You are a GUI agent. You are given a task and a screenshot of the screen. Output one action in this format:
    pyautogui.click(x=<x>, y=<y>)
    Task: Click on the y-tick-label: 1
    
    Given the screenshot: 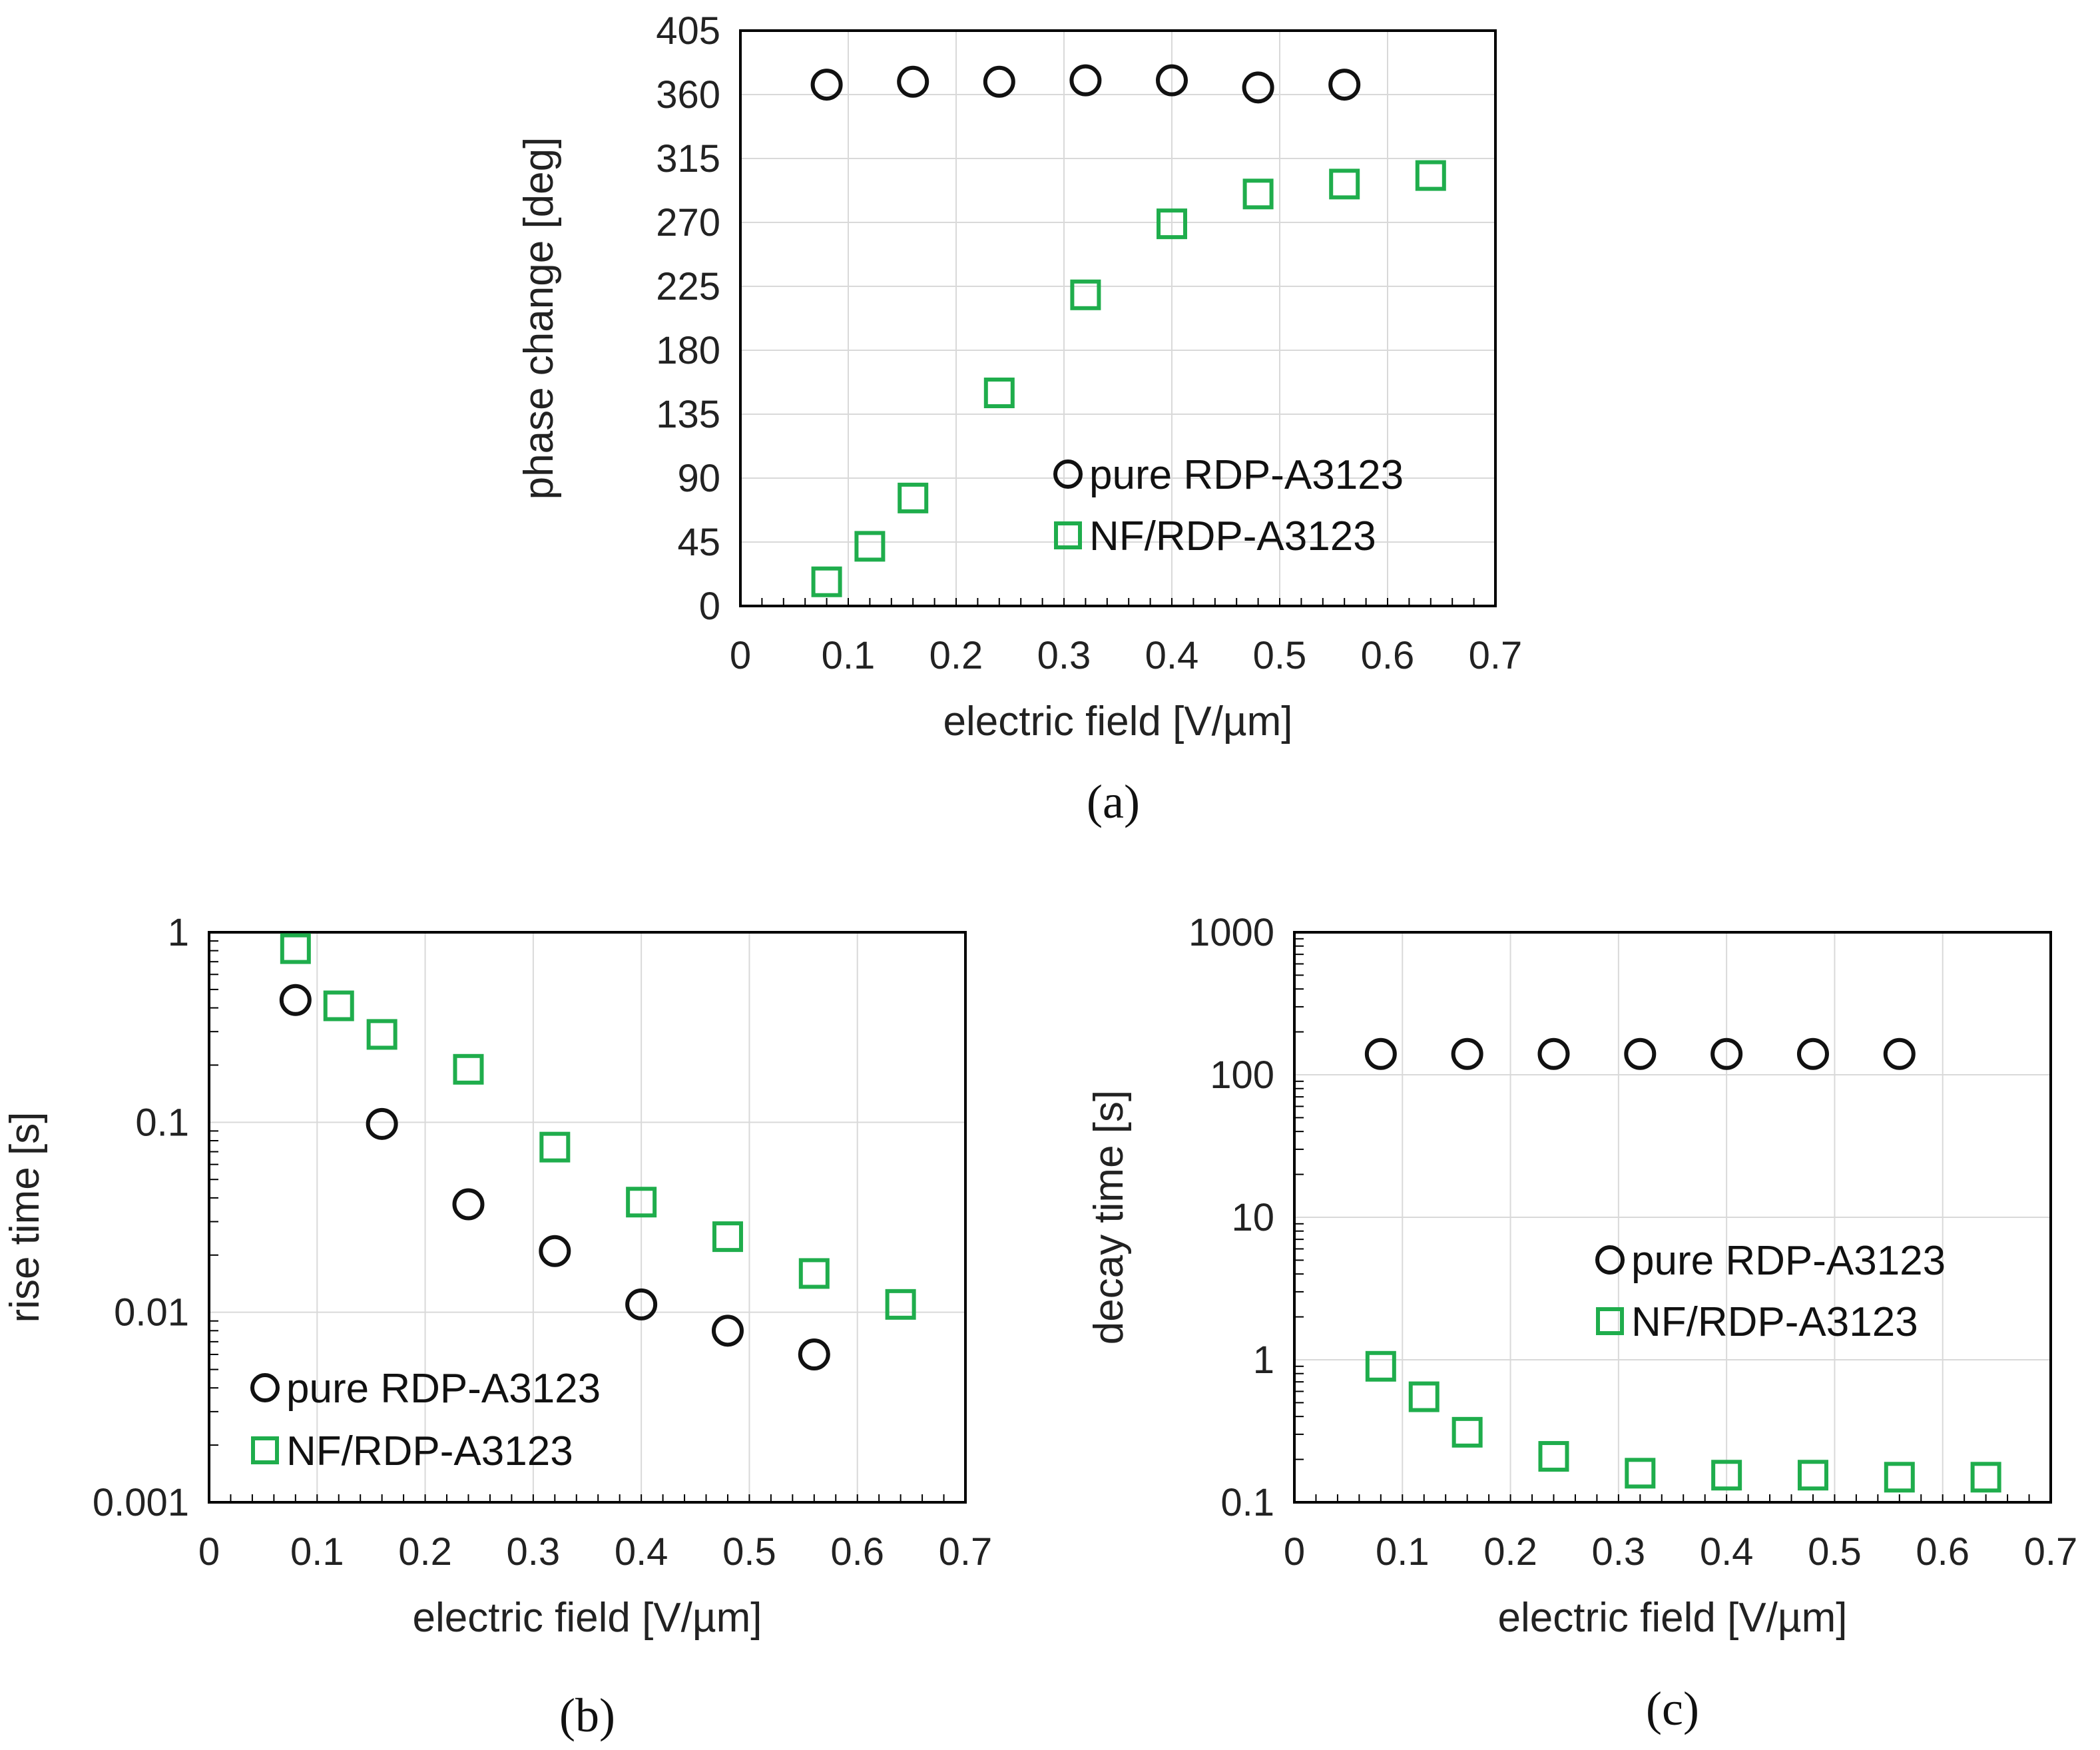 What is the action you would take?
    pyautogui.click(x=1263, y=1360)
    